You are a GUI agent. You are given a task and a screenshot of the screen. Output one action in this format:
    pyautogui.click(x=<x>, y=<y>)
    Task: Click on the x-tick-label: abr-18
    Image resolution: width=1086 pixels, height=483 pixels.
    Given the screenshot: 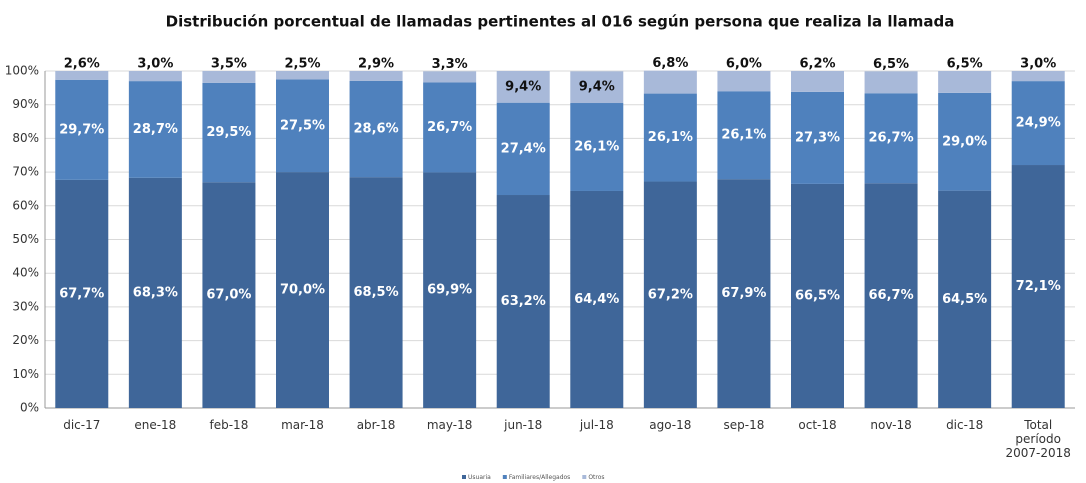 What is the action you would take?
    pyautogui.click(x=376, y=425)
    